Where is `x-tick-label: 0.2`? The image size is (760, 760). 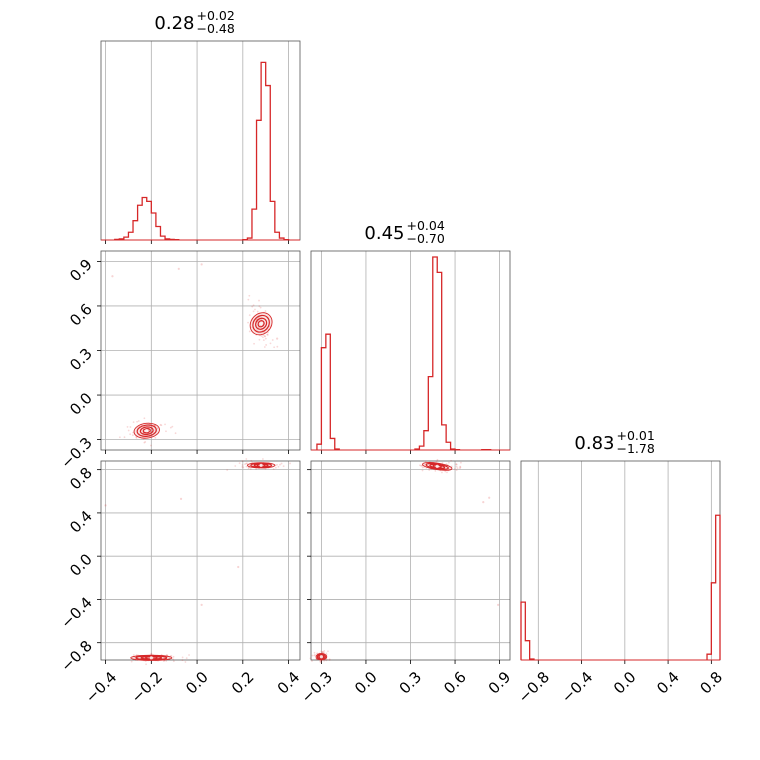
x-tick-label: 0.2 is located at coordinates (243, 683).